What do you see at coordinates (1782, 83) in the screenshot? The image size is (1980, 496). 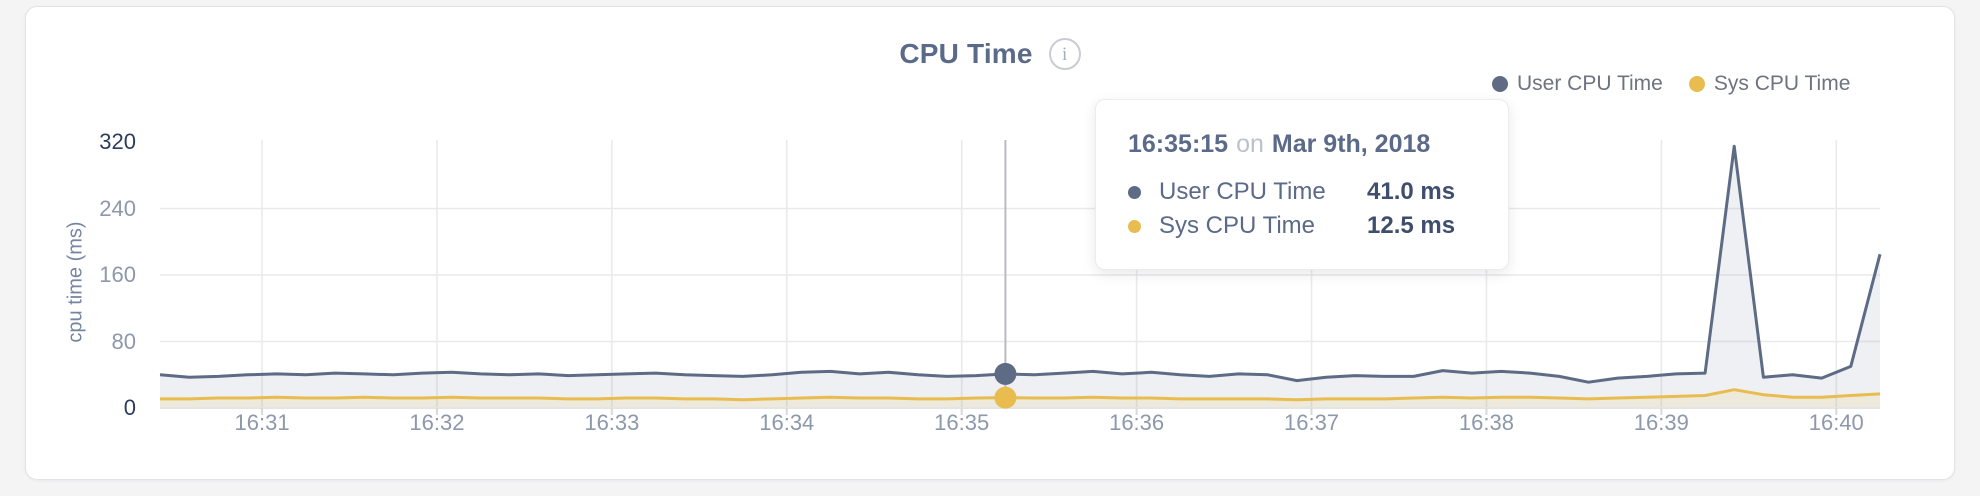 I see `legend-label: Sys CPU Time` at bounding box center [1782, 83].